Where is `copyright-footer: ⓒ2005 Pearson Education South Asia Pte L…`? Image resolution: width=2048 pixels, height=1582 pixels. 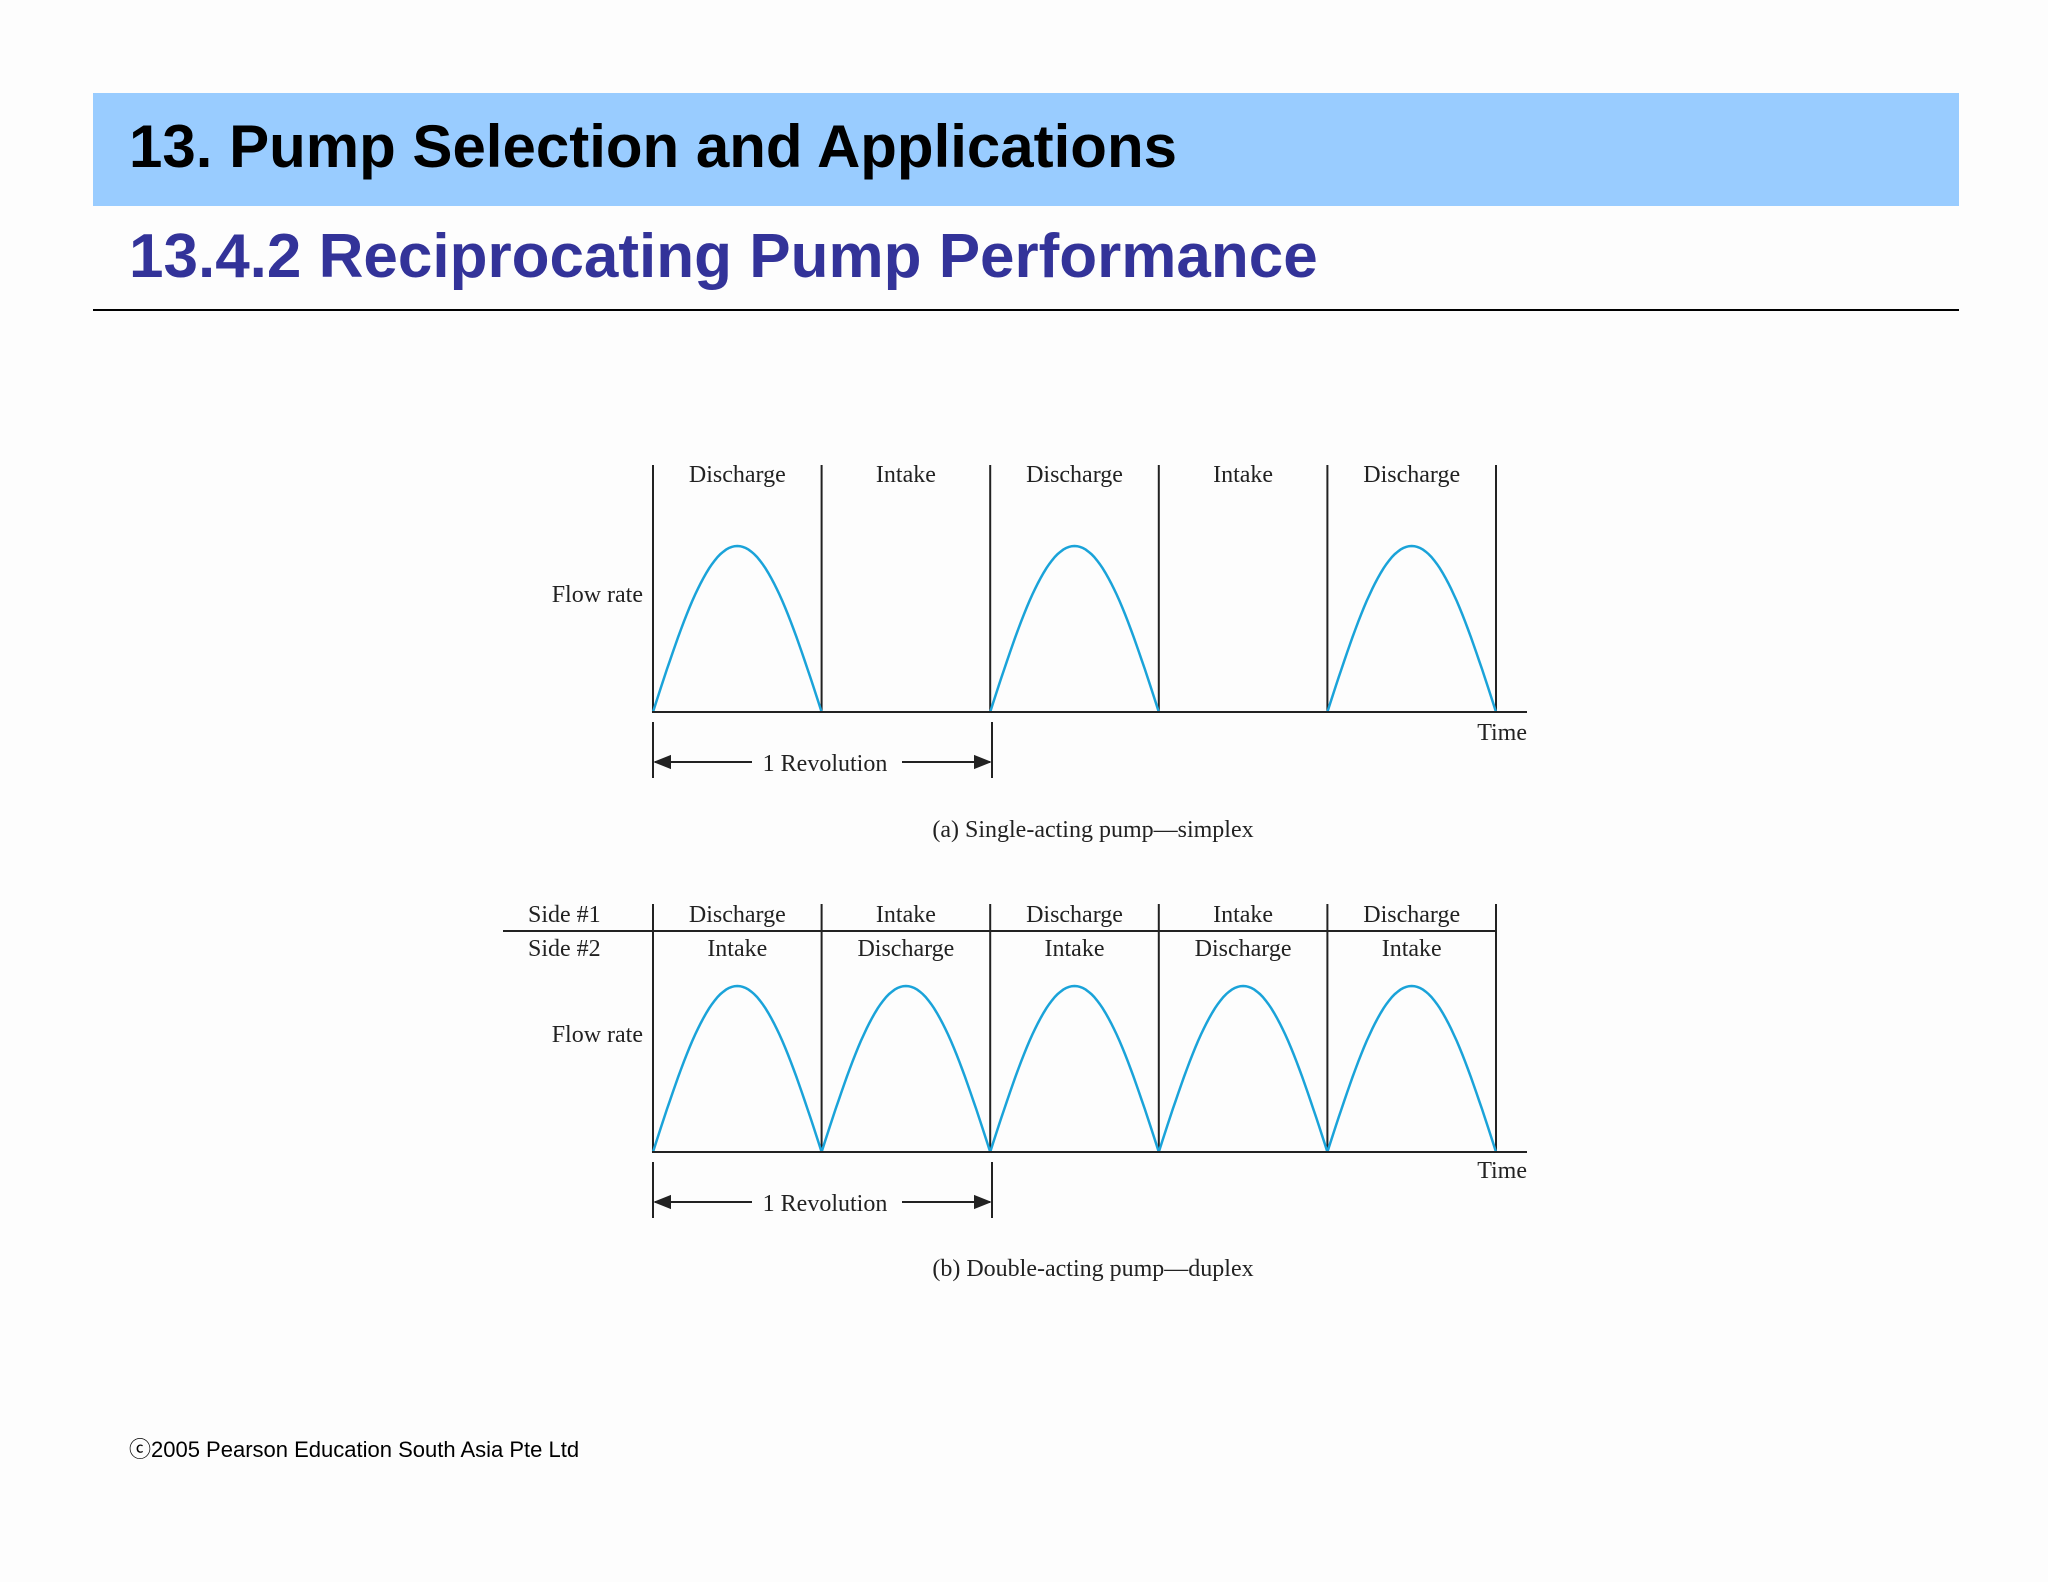 copyright-footer: ⓒ2005 Pearson Education South Asia Pte L… is located at coordinates (354, 1449).